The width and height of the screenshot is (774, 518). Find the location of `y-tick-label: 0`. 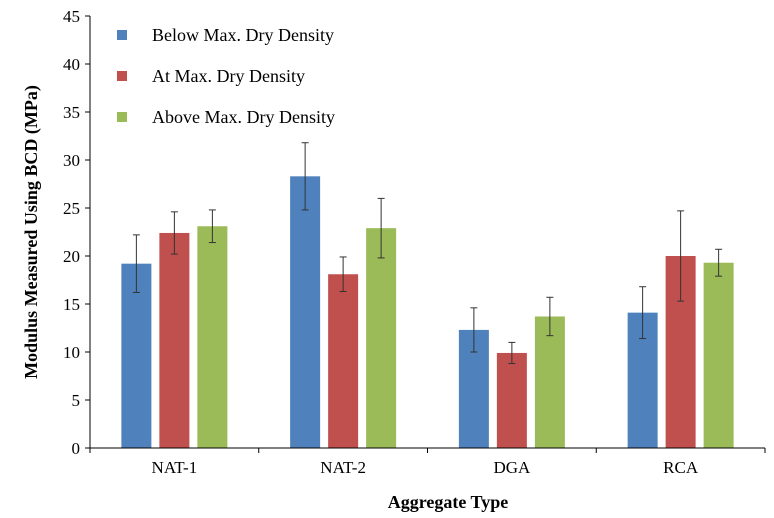

y-tick-label: 0 is located at coordinates (76, 448).